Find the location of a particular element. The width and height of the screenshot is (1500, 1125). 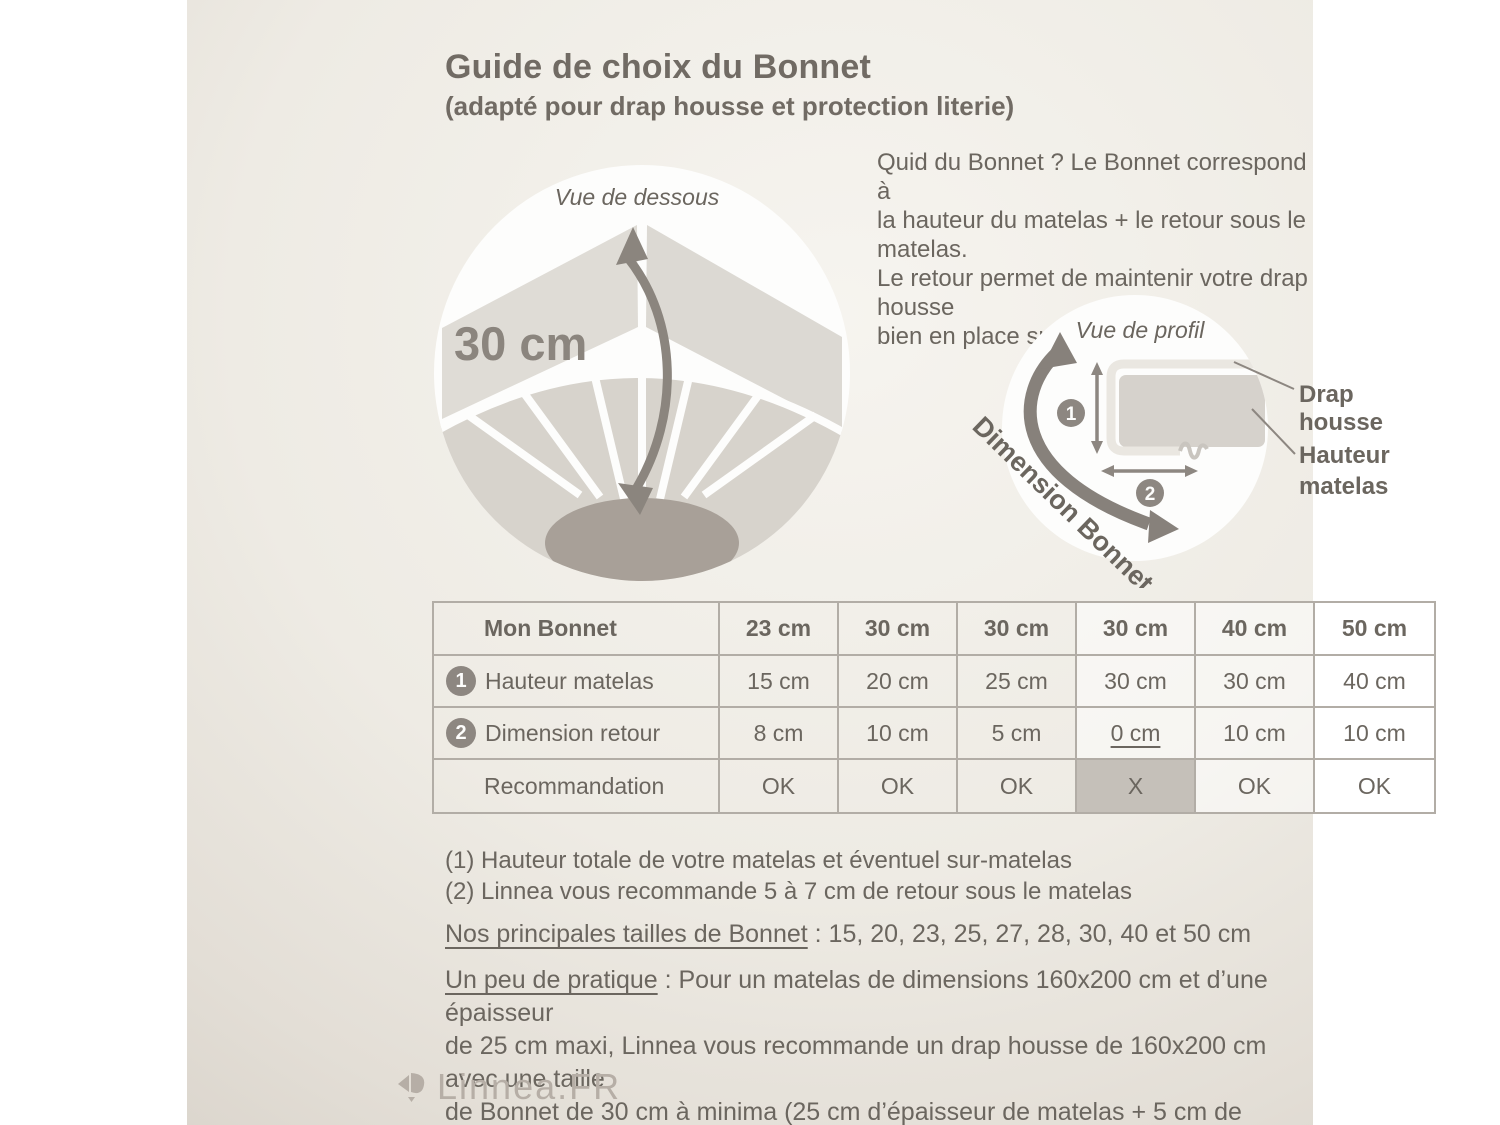

brand-logo: Linnea.FR is located at coordinates (509, 1087).